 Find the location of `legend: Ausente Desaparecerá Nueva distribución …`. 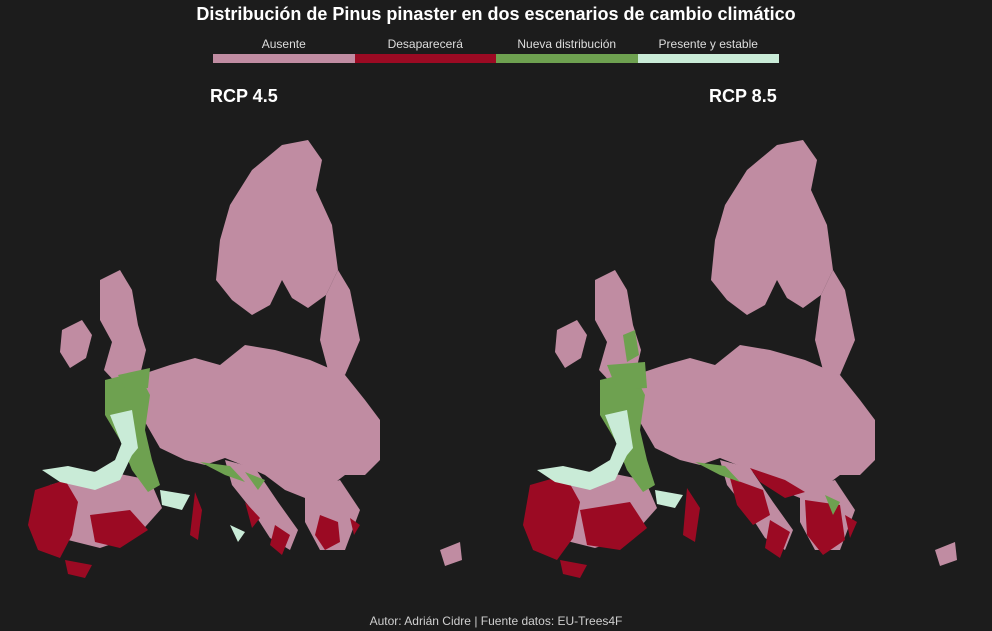

legend: Ausente Desaparecerá Nueva distribución … is located at coordinates (496, 52).